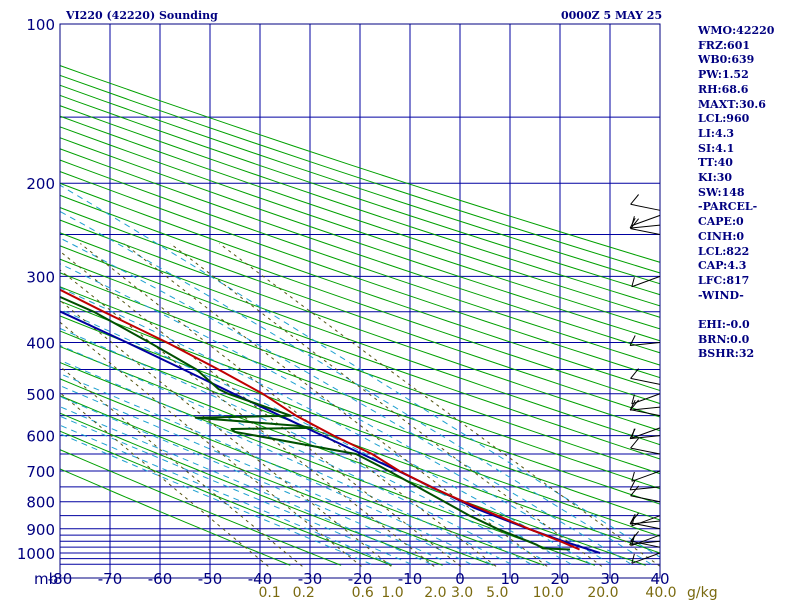 The width and height of the screenshot is (800, 600). Describe the element at coordinates (40, 277) in the screenshot. I see `pressure-tick-label: 300` at that location.